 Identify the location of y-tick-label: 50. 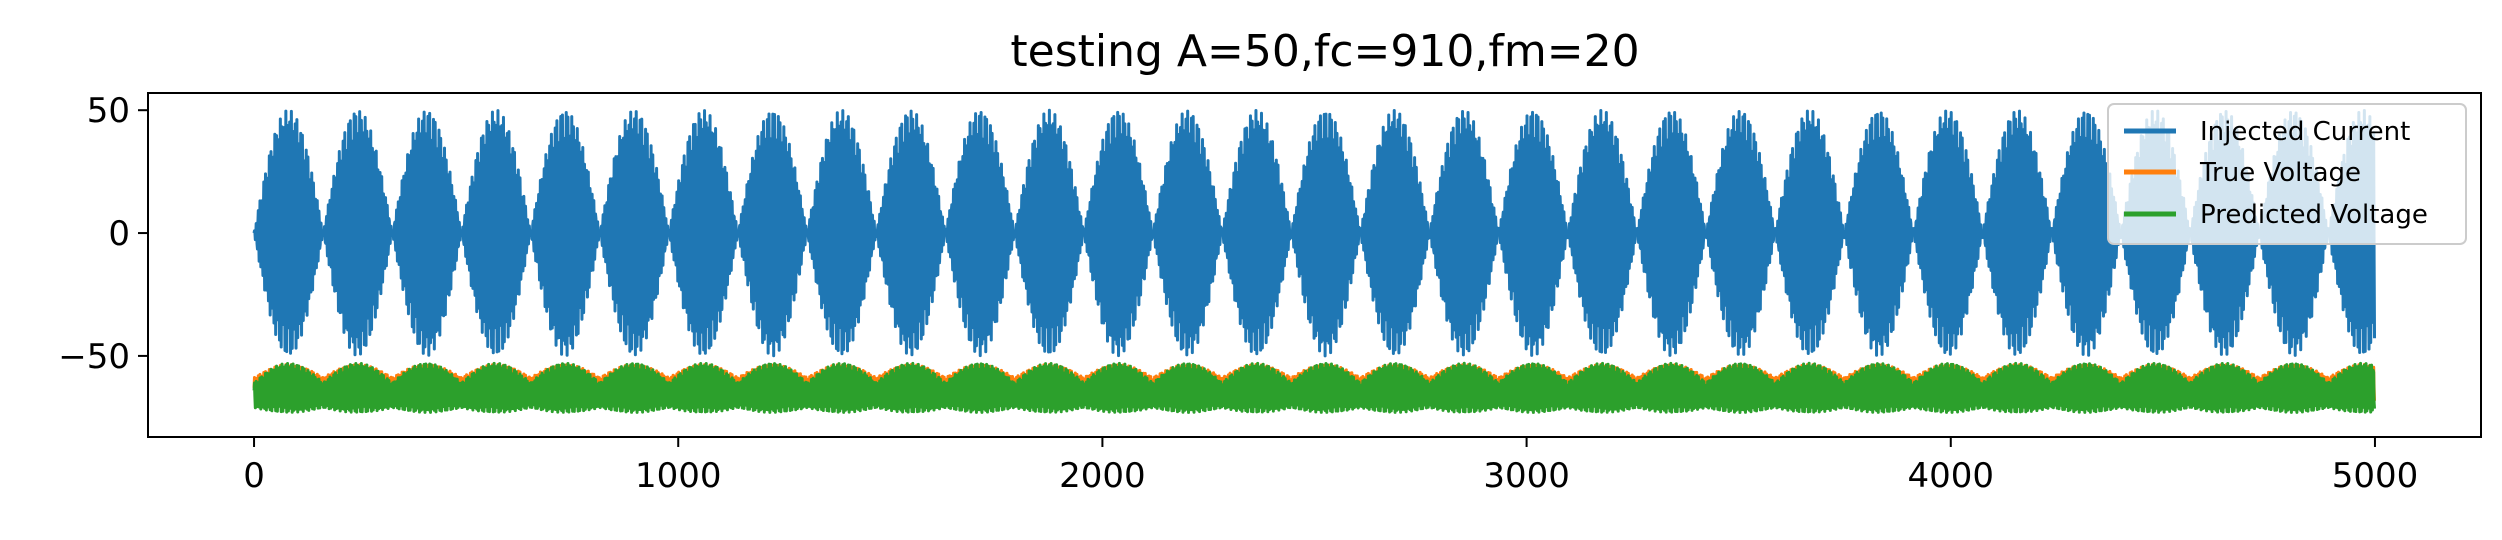
(108, 111).